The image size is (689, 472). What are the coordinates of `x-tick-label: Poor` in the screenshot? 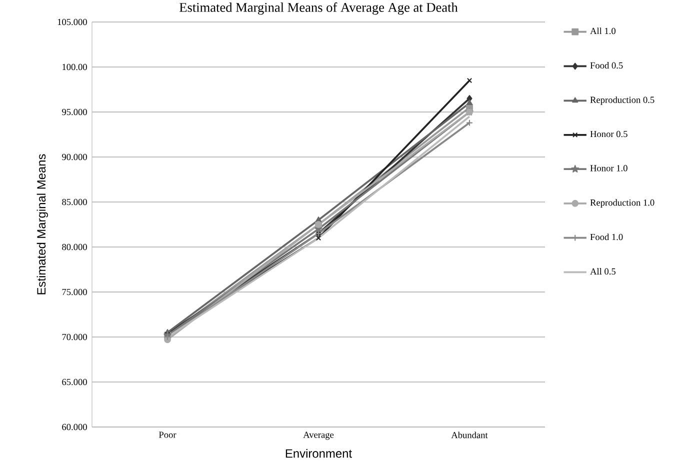 It's located at (167, 435).